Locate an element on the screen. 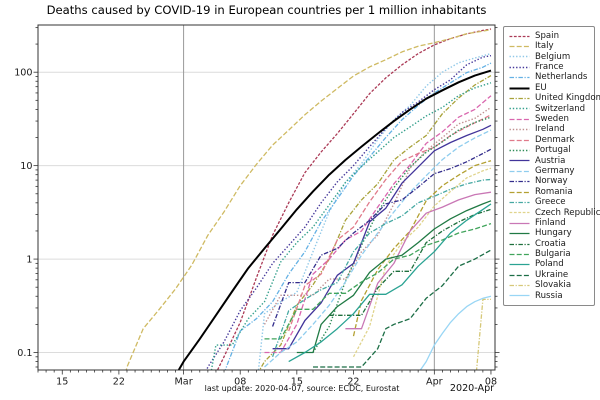 The image size is (600, 400). legend-item-ireland: Ireland is located at coordinates (550, 130).